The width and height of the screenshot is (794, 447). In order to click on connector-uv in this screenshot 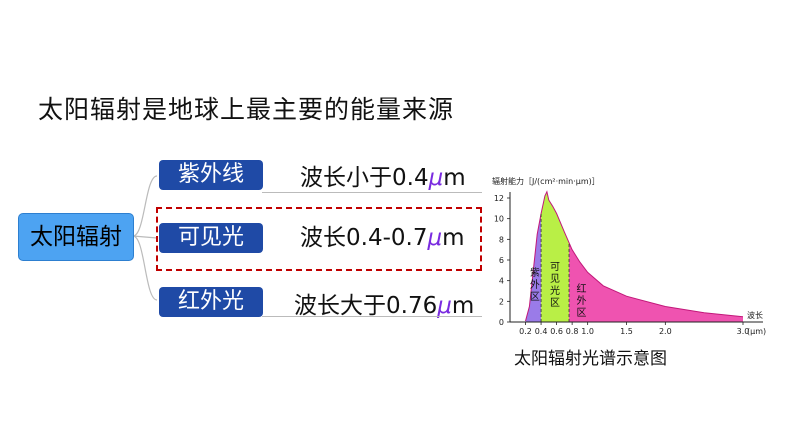, I will do `click(145, 206)`.